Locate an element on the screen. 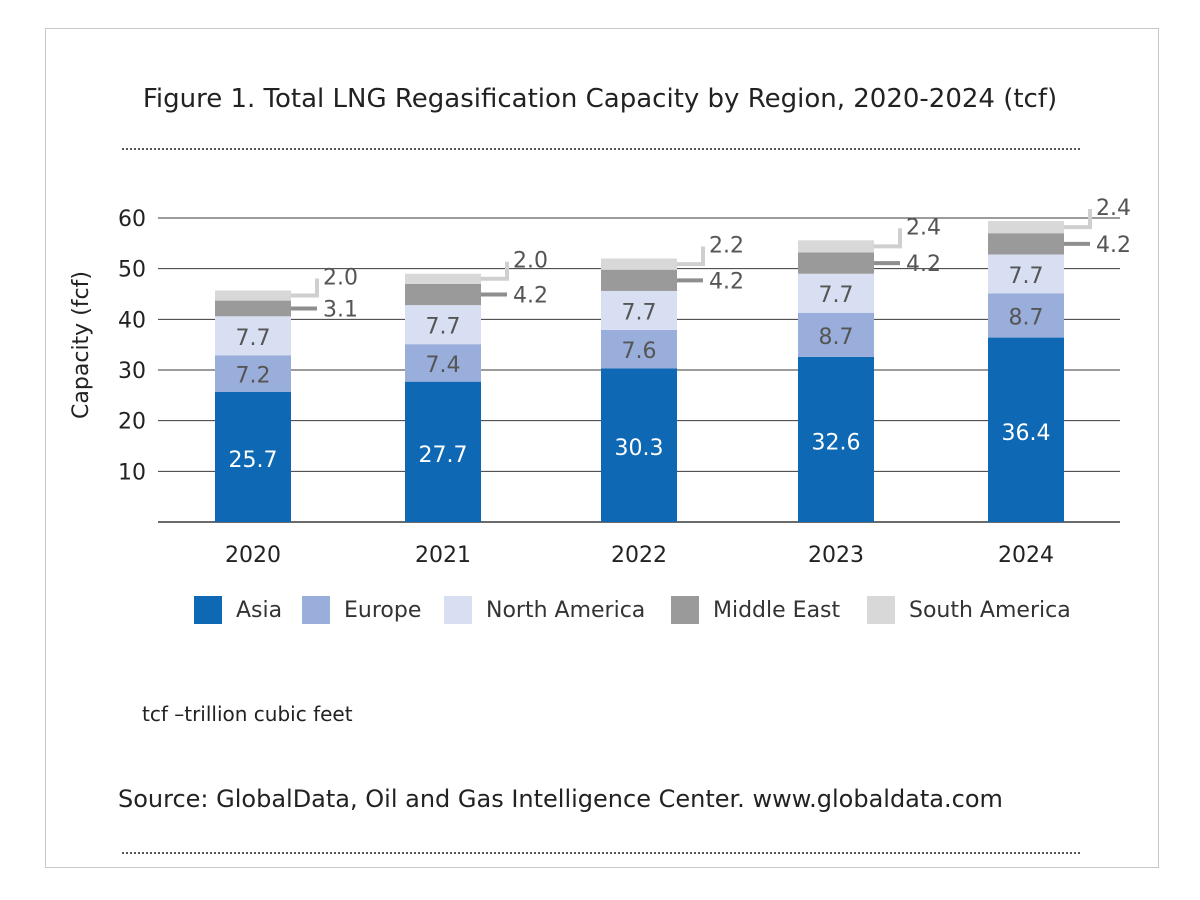  source-dotted-rule is located at coordinates (601, 853).